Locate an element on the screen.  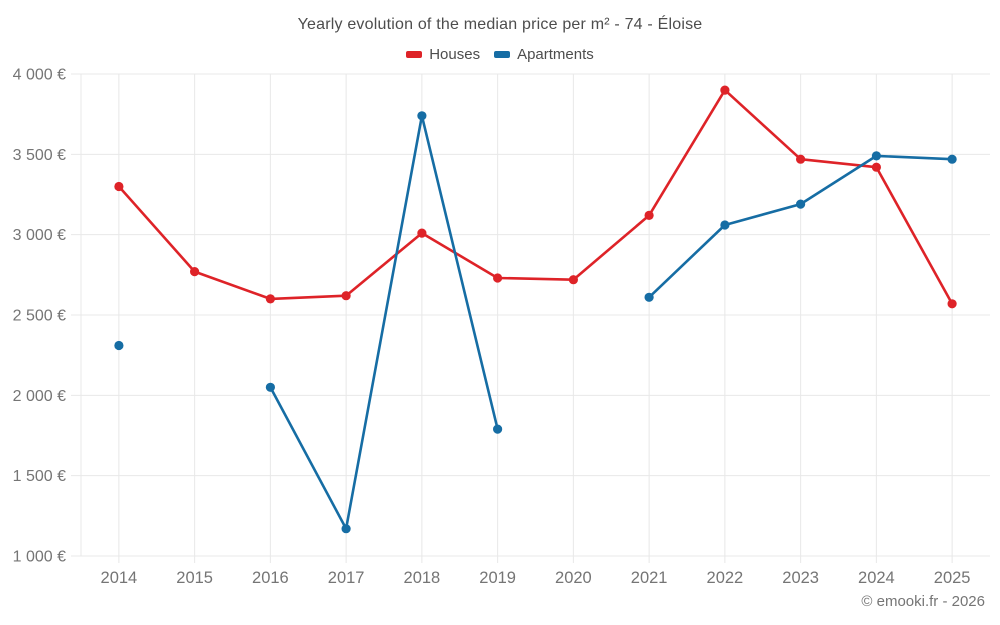
apartments-point-2018 is located at coordinates (422, 116).